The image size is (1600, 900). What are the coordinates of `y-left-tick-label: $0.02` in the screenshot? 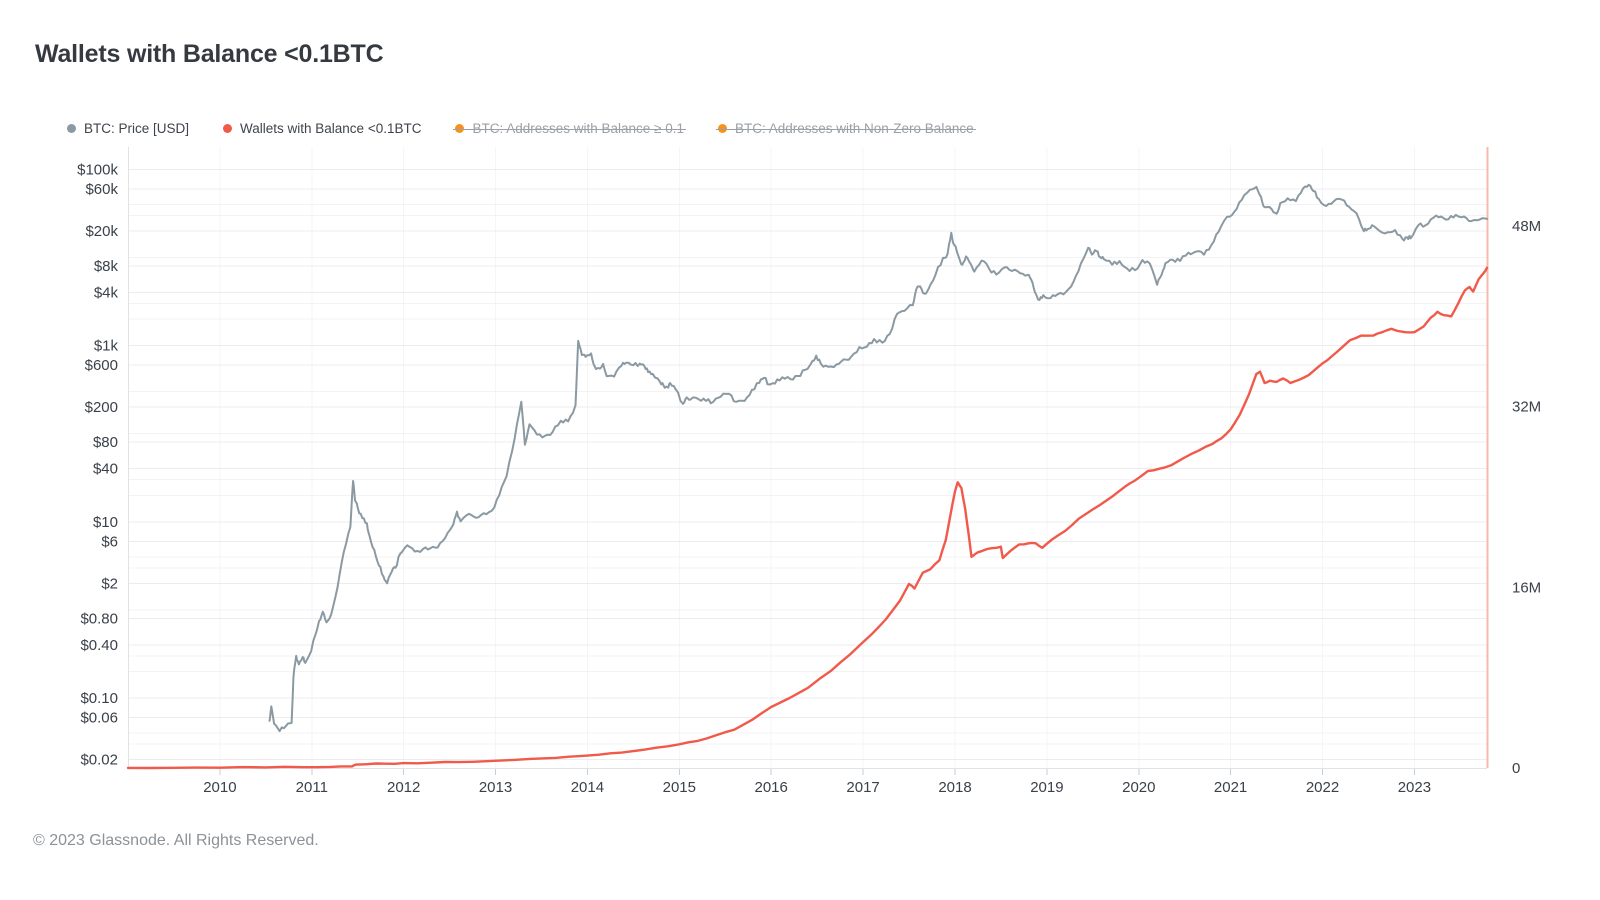 It's located at (99, 760).